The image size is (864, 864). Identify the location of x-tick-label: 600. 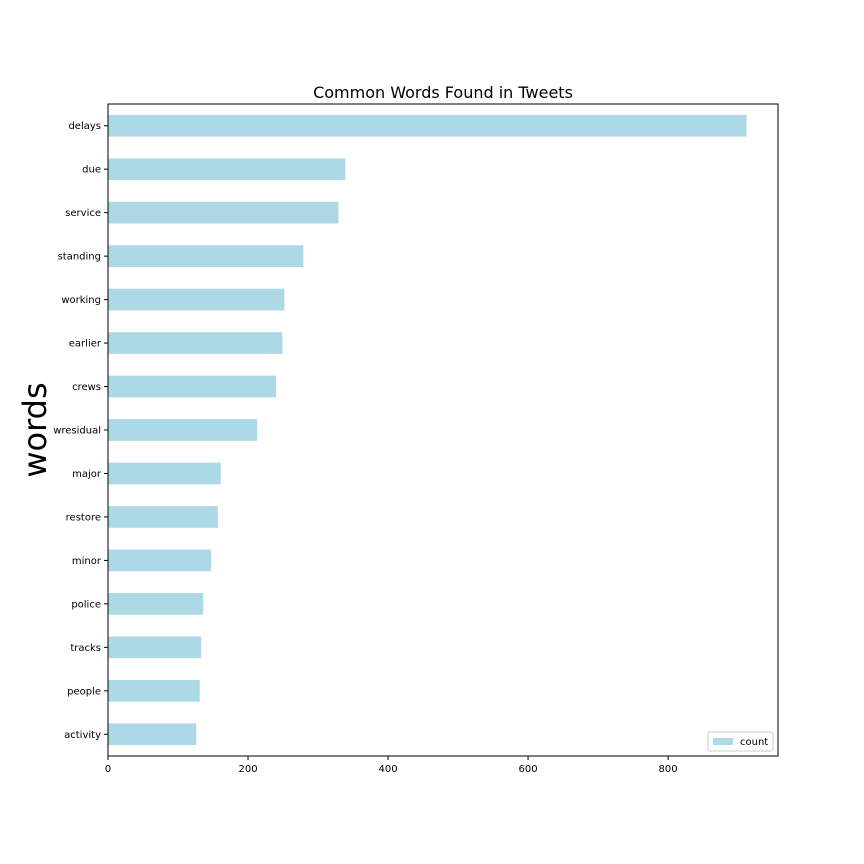
(528, 769).